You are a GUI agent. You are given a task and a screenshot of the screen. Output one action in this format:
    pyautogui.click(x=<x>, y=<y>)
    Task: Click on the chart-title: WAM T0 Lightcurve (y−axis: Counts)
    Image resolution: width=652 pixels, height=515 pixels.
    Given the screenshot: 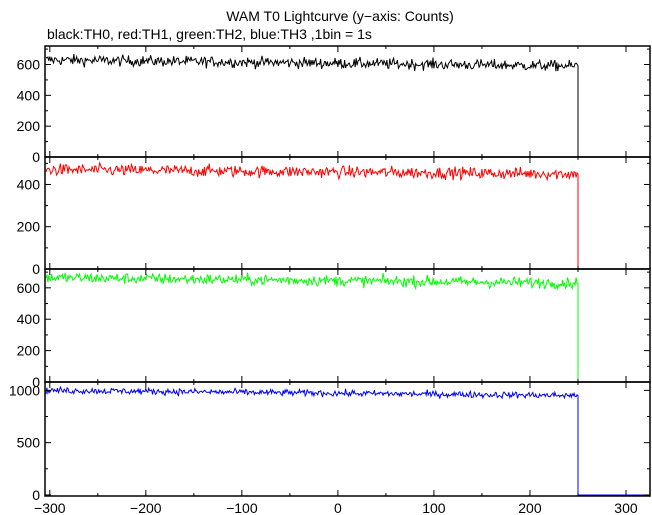 What is the action you would take?
    pyautogui.click(x=340, y=16)
    